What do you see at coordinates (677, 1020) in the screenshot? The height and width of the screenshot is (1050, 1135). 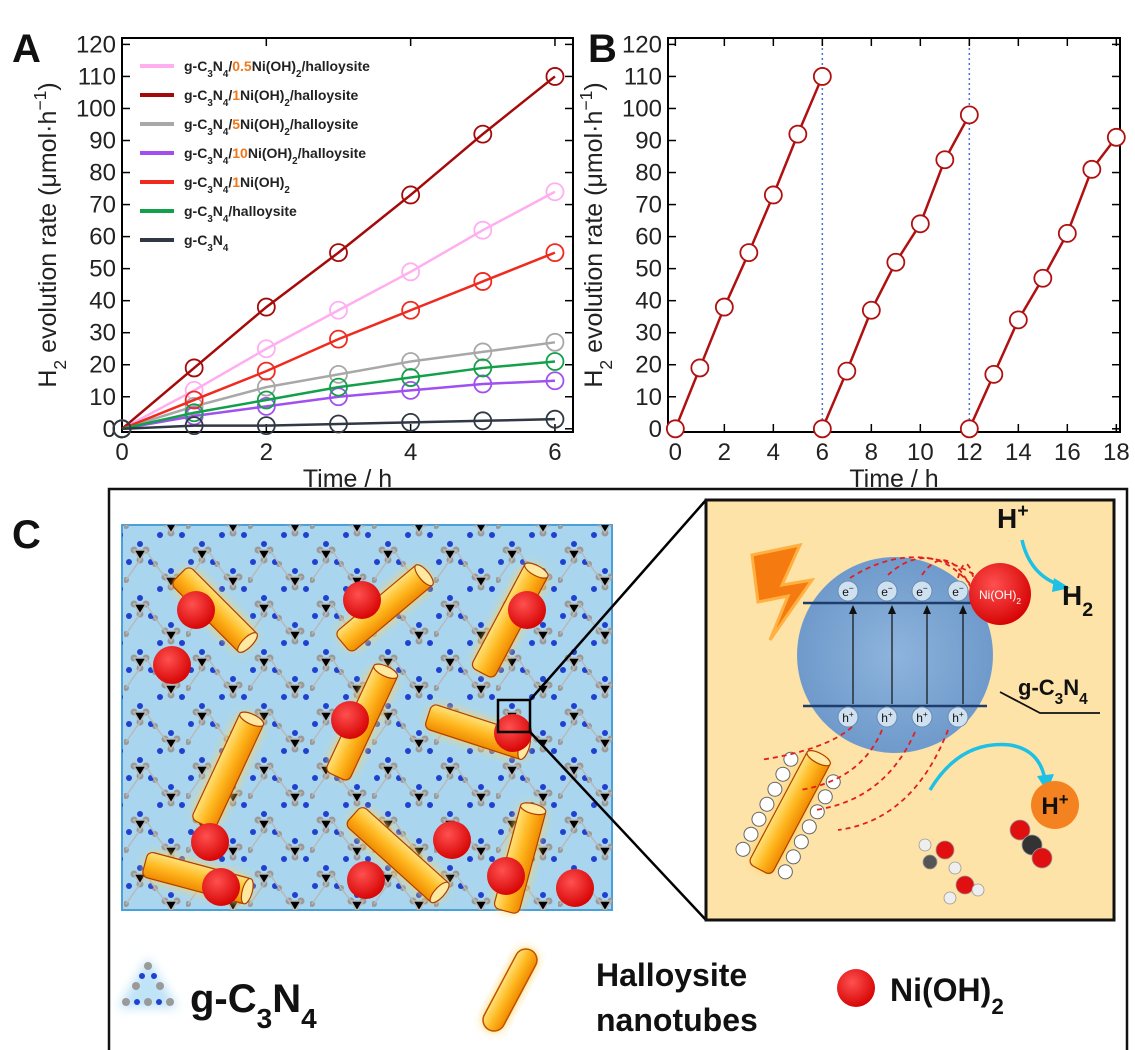 I see `legend-label: nanotubes` at bounding box center [677, 1020].